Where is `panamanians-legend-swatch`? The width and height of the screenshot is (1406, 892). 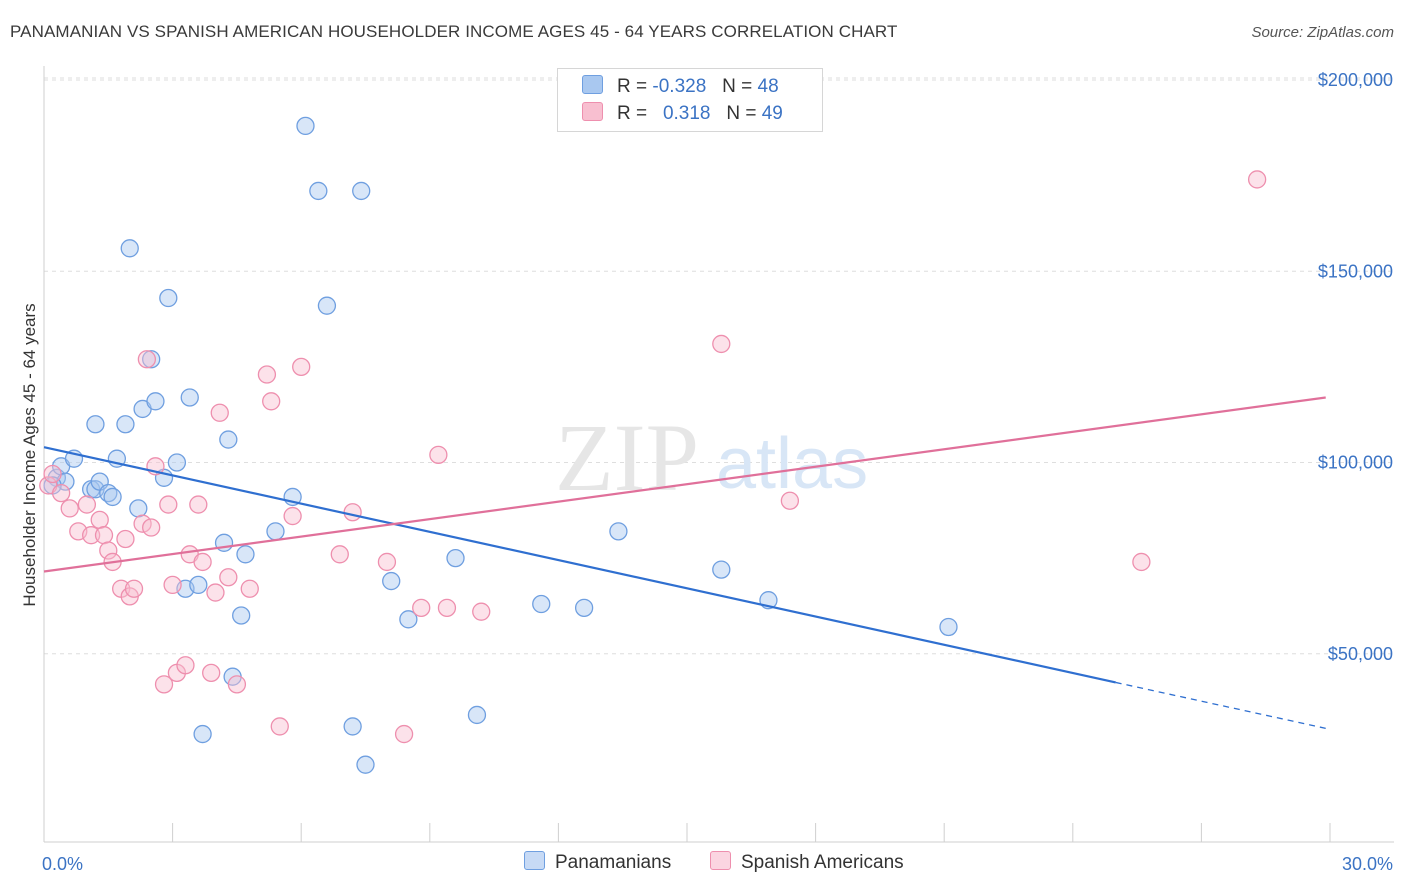
panamanians-legend-swatch is located at coordinates (534, 860).